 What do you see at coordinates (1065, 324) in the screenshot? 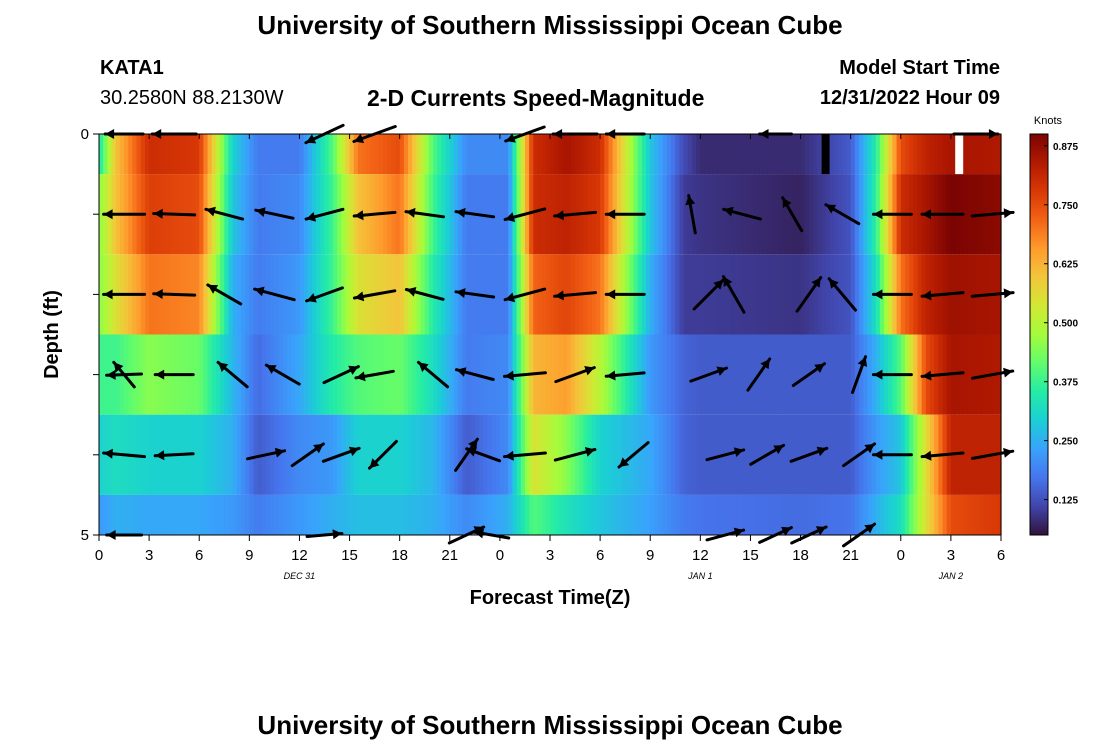
I see `colorbar-tick-label: 0.500` at bounding box center [1065, 324].